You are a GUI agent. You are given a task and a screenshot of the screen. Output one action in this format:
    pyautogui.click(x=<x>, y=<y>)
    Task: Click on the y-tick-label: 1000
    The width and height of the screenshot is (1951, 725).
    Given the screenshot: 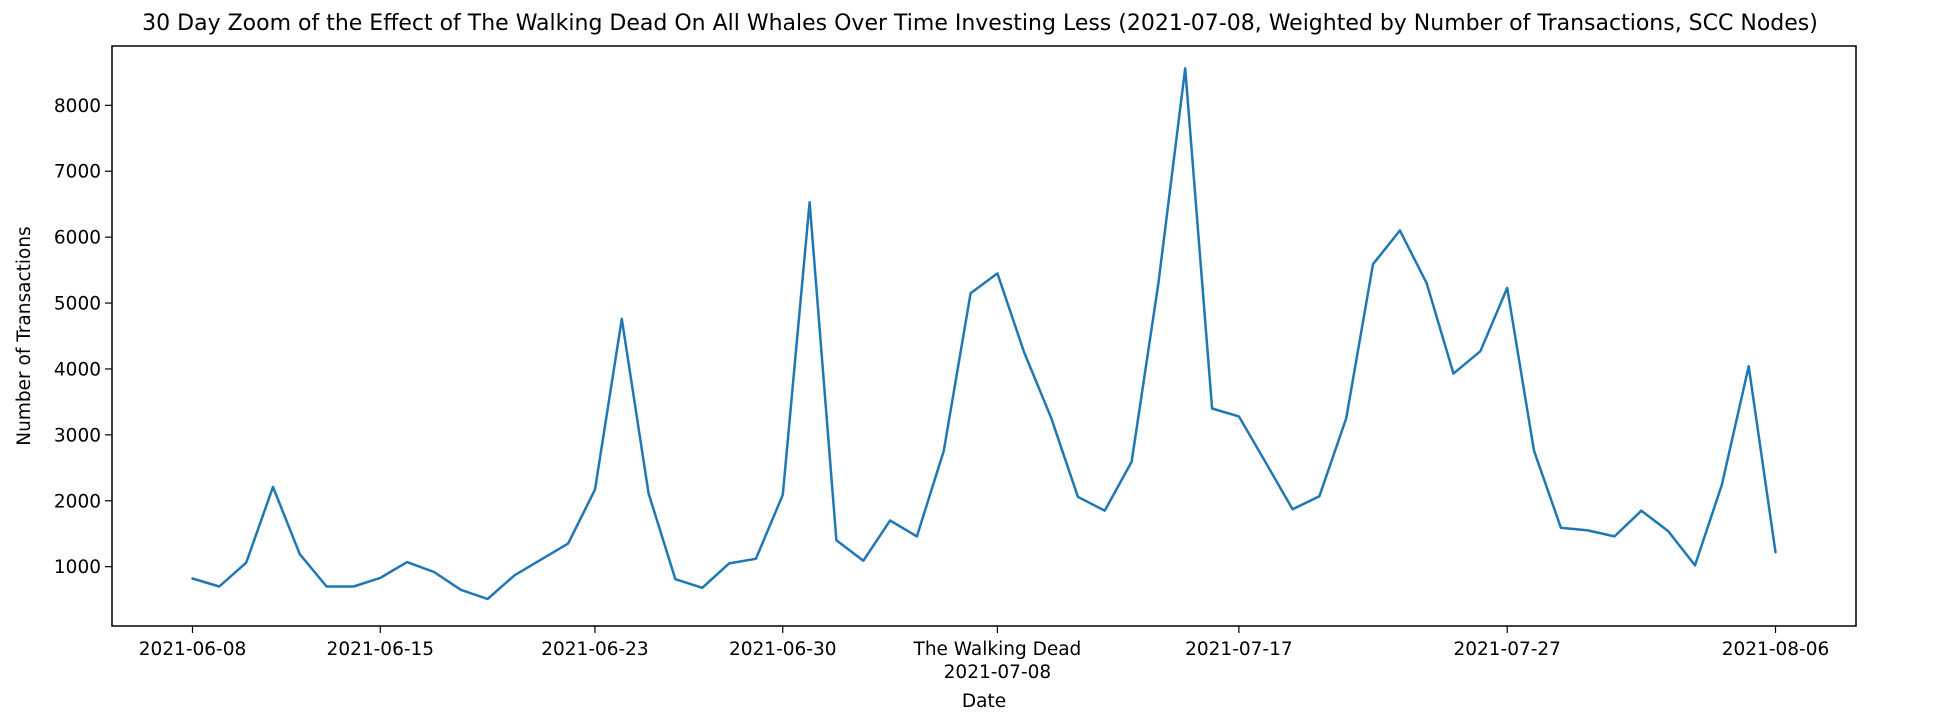 What is the action you would take?
    pyautogui.click(x=77, y=567)
    